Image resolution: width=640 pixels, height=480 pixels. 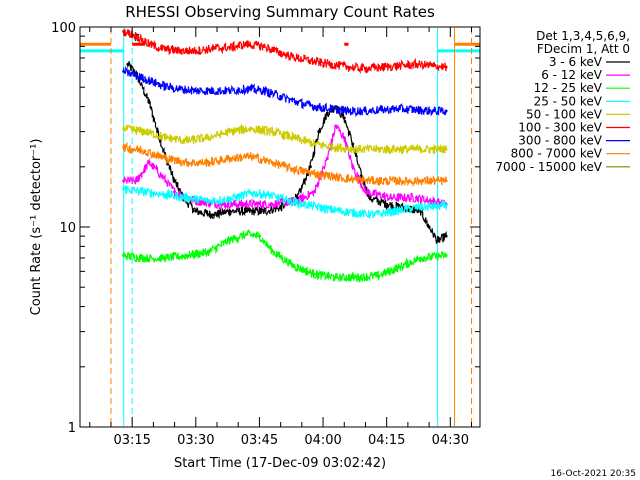 What do you see at coordinates (63, 28) in the screenshot?
I see `y-tick-label: 100` at bounding box center [63, 28].